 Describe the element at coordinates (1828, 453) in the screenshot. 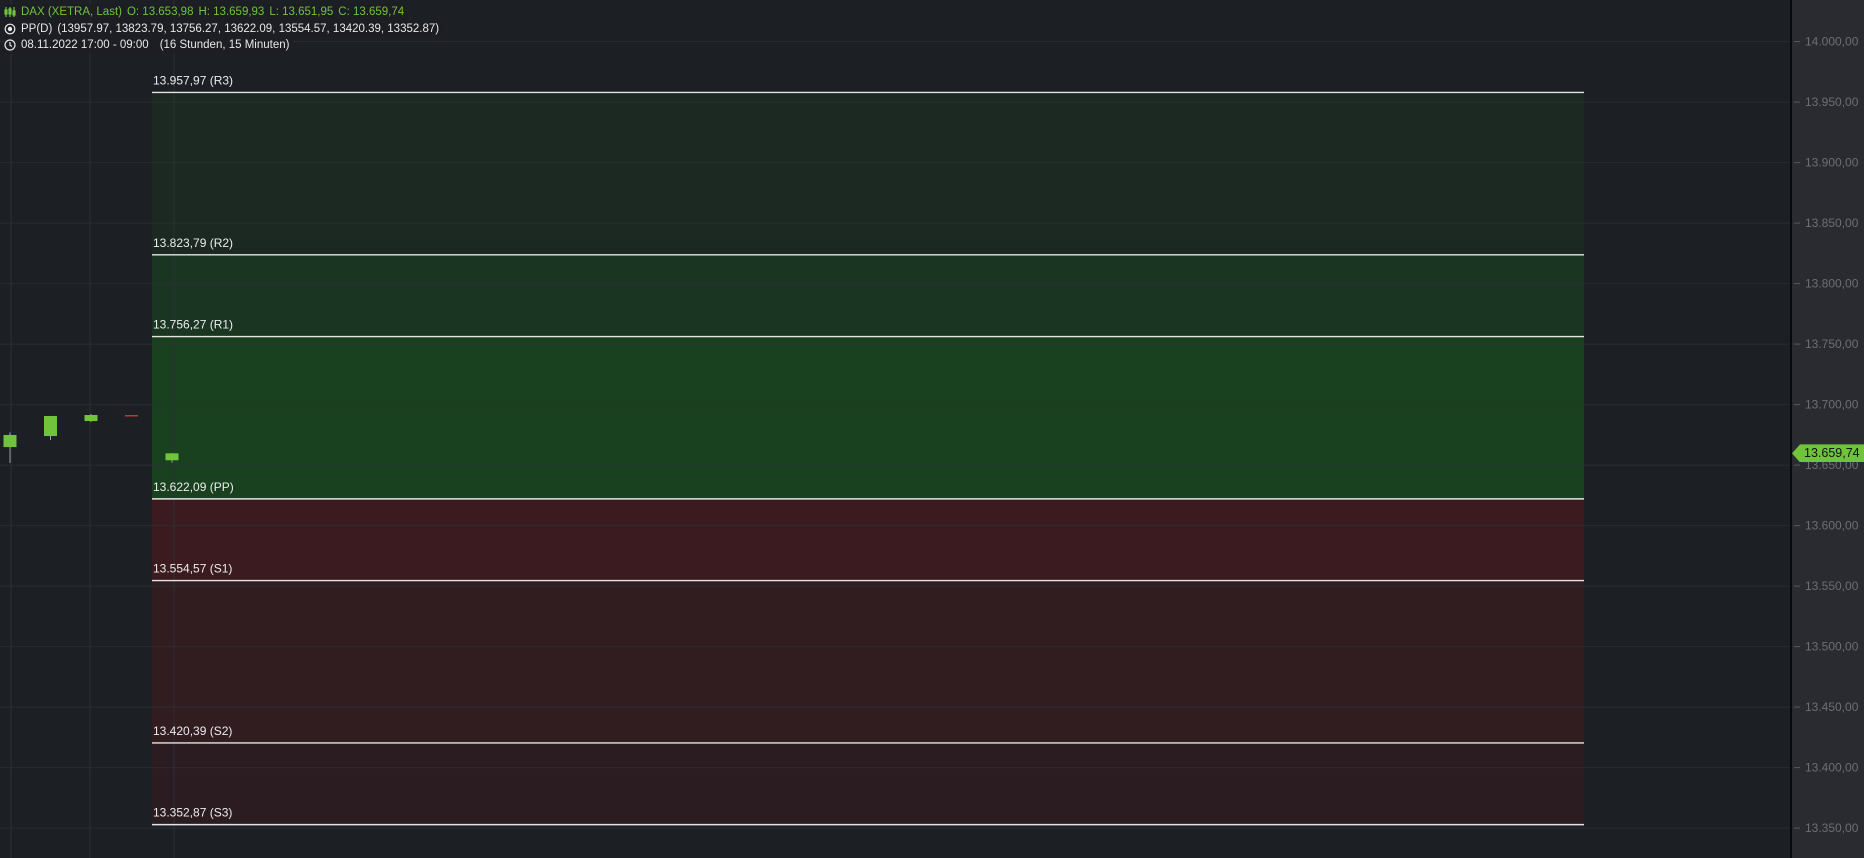

I see `last-price-label: 13.659,74` at that location.